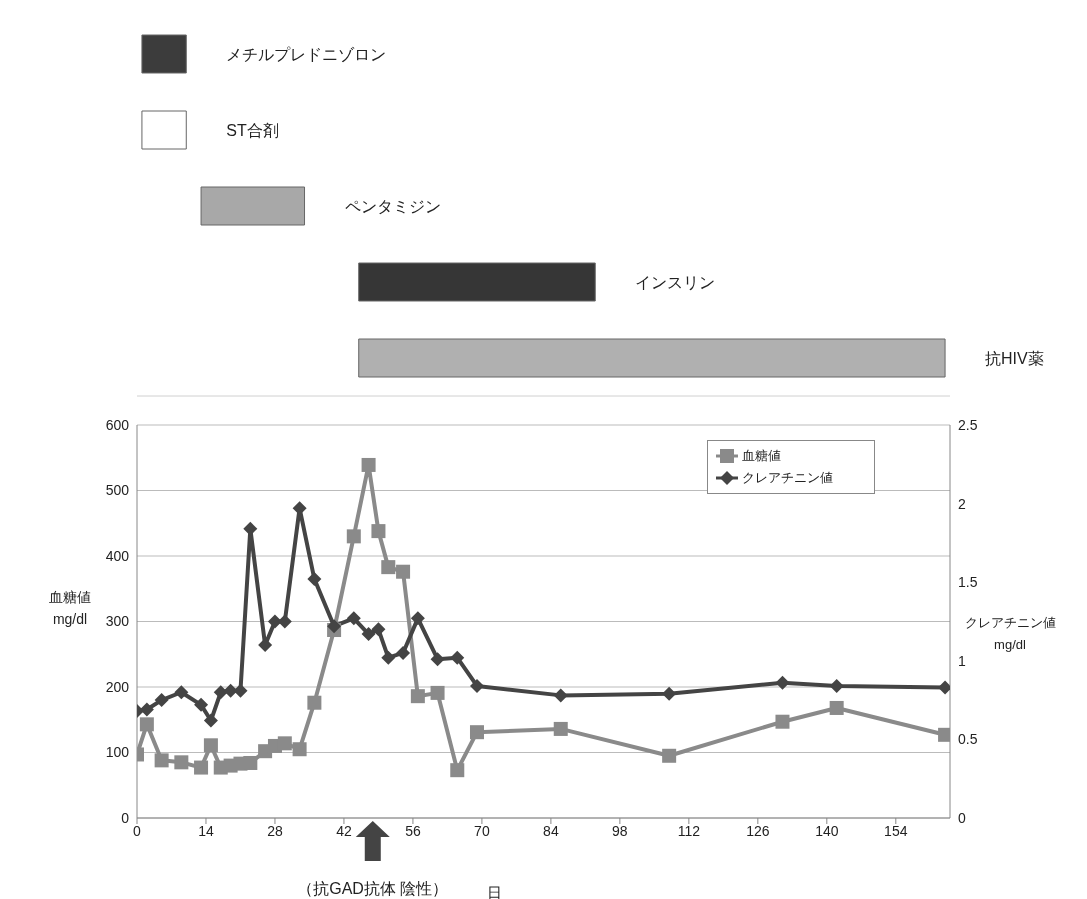 The image size is (1087, 899). Describe the element at coordinates (968, 739) in the screenshot. I see `y2-tick-label: 0.5` at that location.